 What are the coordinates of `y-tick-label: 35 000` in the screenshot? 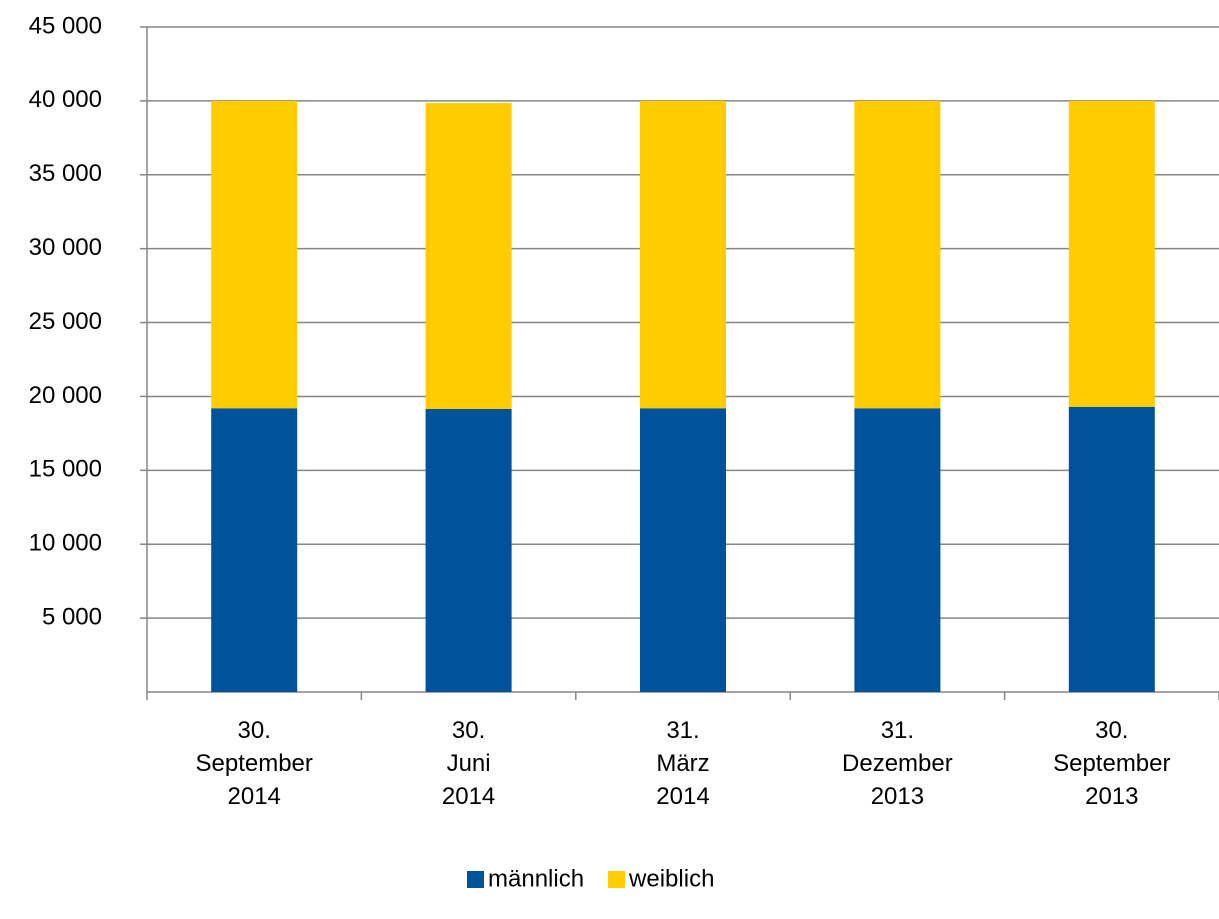 It's located at (65, 173).